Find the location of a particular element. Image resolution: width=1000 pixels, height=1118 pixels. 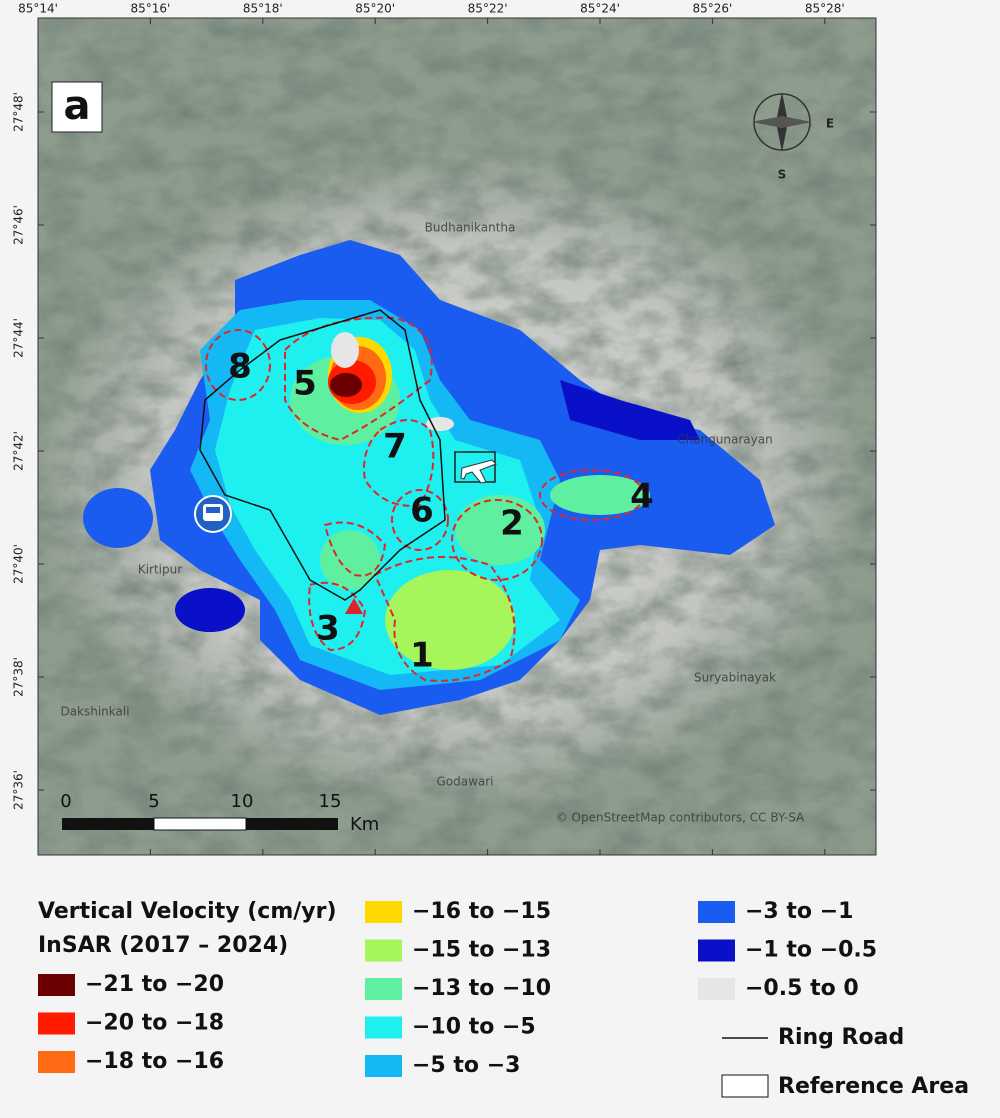

scale-labels: 0 5 10 15 Km is located at coordinates (219, 813).